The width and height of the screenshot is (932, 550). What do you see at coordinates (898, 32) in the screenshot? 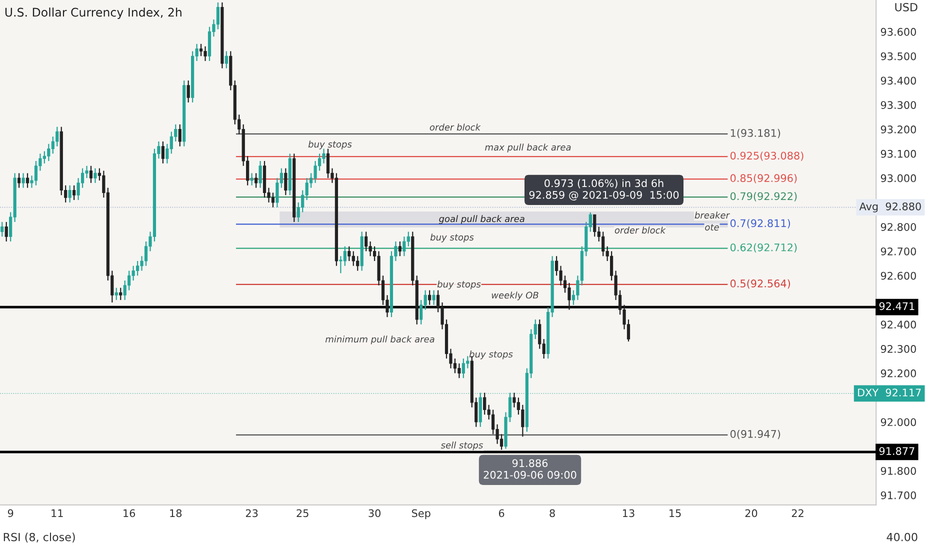
I see `y-tick-label: 93.600` at bounding box center [898, 32].